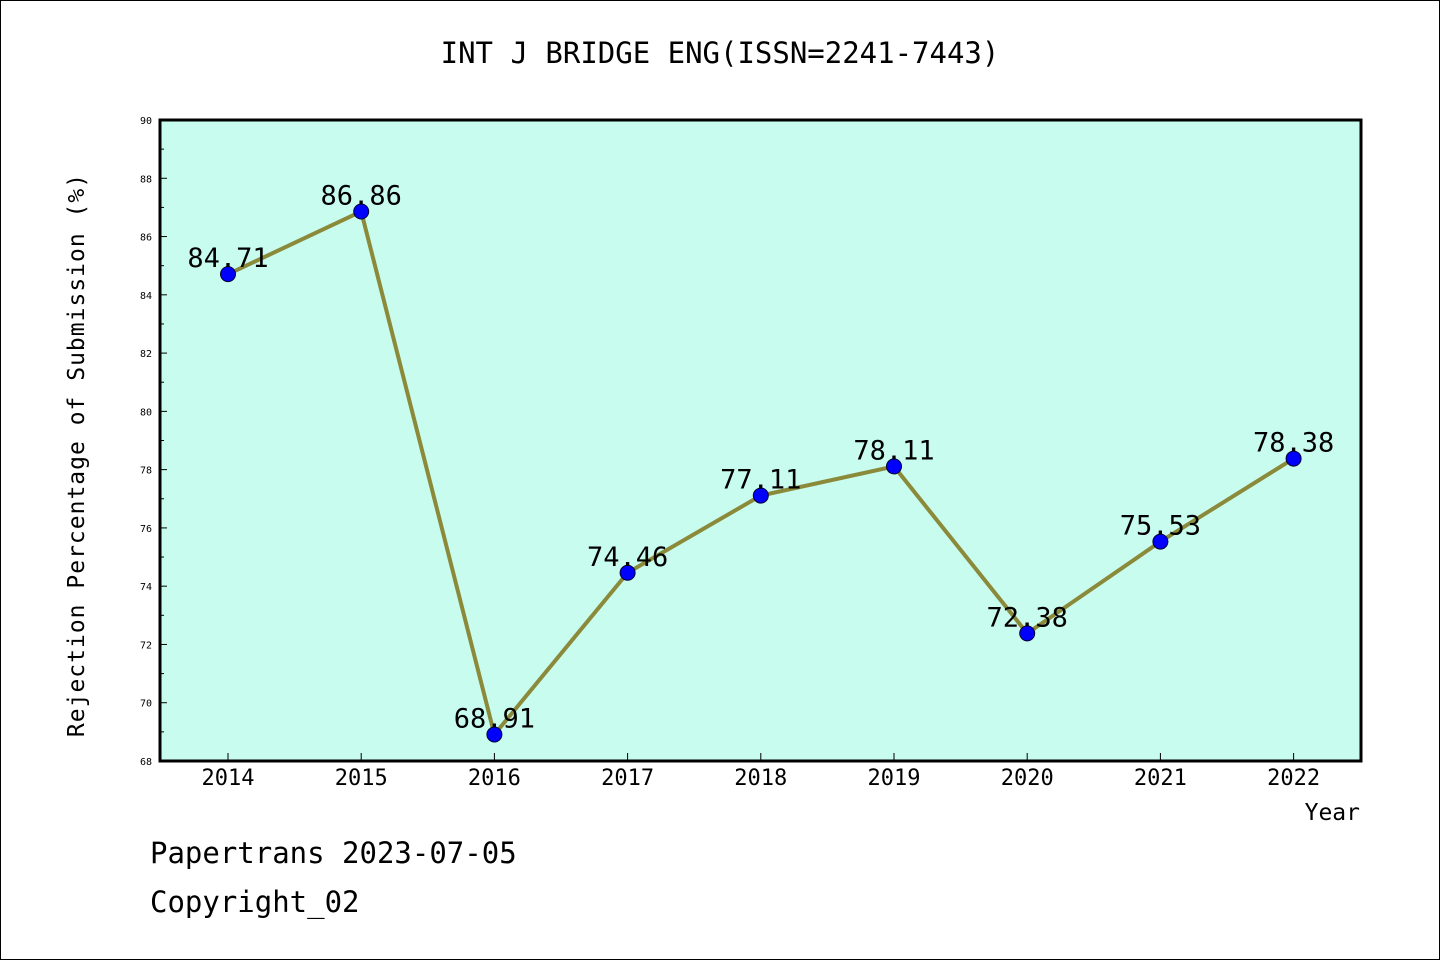 This screenshot has height=960, width=1440. What do you see at coordinates (146, 354) in the screenshot?
I see `y-tick-label: 82` at bounding box center [146, 354].